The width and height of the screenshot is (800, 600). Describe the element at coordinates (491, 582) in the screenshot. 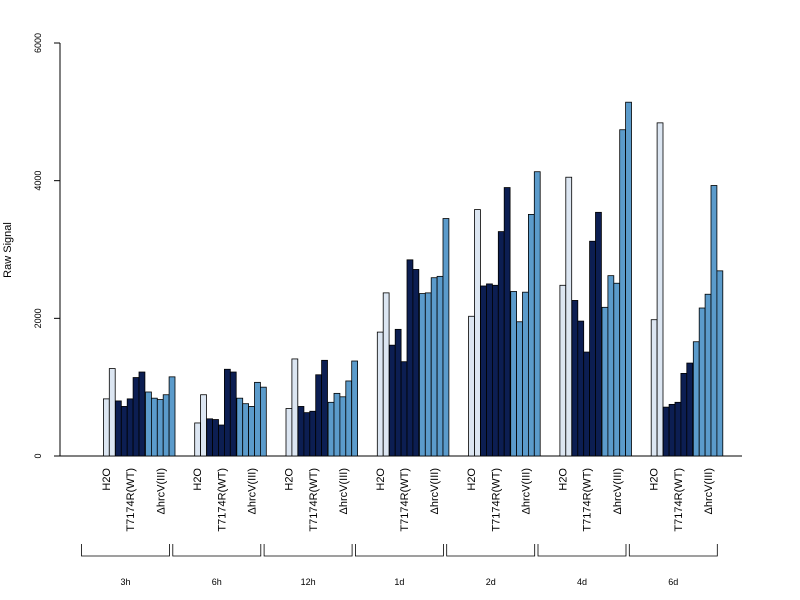

I see `time-label: 2d` at that location.